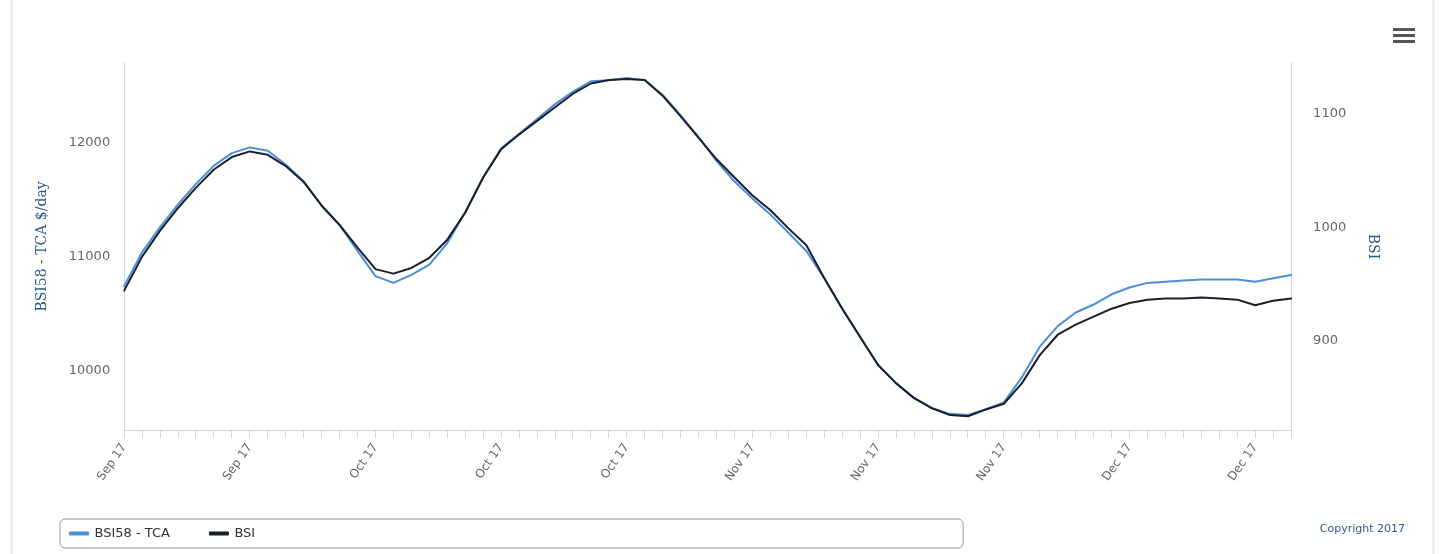 The width and height of the screenshot is (1445, 554). I want to click on text: Copyright 2017, so click(1362, 528).